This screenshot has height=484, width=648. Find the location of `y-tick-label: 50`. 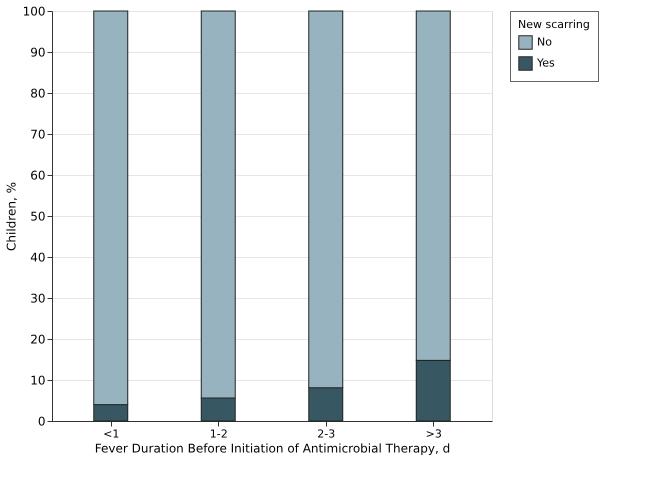

y-tick-label: 50 is located at coordinates (38, 217).